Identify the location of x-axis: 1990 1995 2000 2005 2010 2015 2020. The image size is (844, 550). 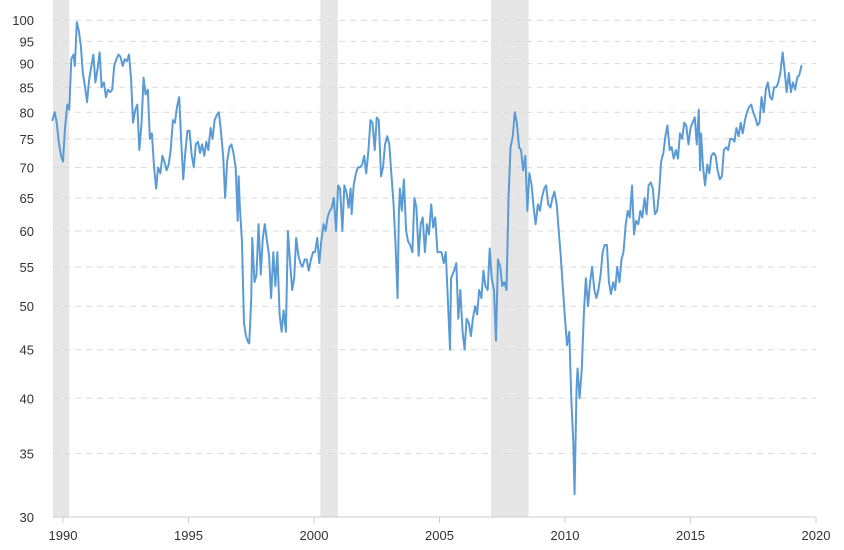
(440, 529).